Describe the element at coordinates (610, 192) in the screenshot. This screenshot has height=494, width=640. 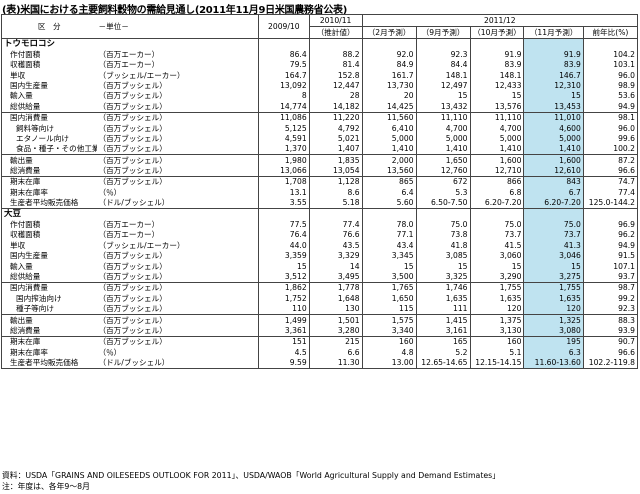
I see `value-cell: 77.4` at that location.